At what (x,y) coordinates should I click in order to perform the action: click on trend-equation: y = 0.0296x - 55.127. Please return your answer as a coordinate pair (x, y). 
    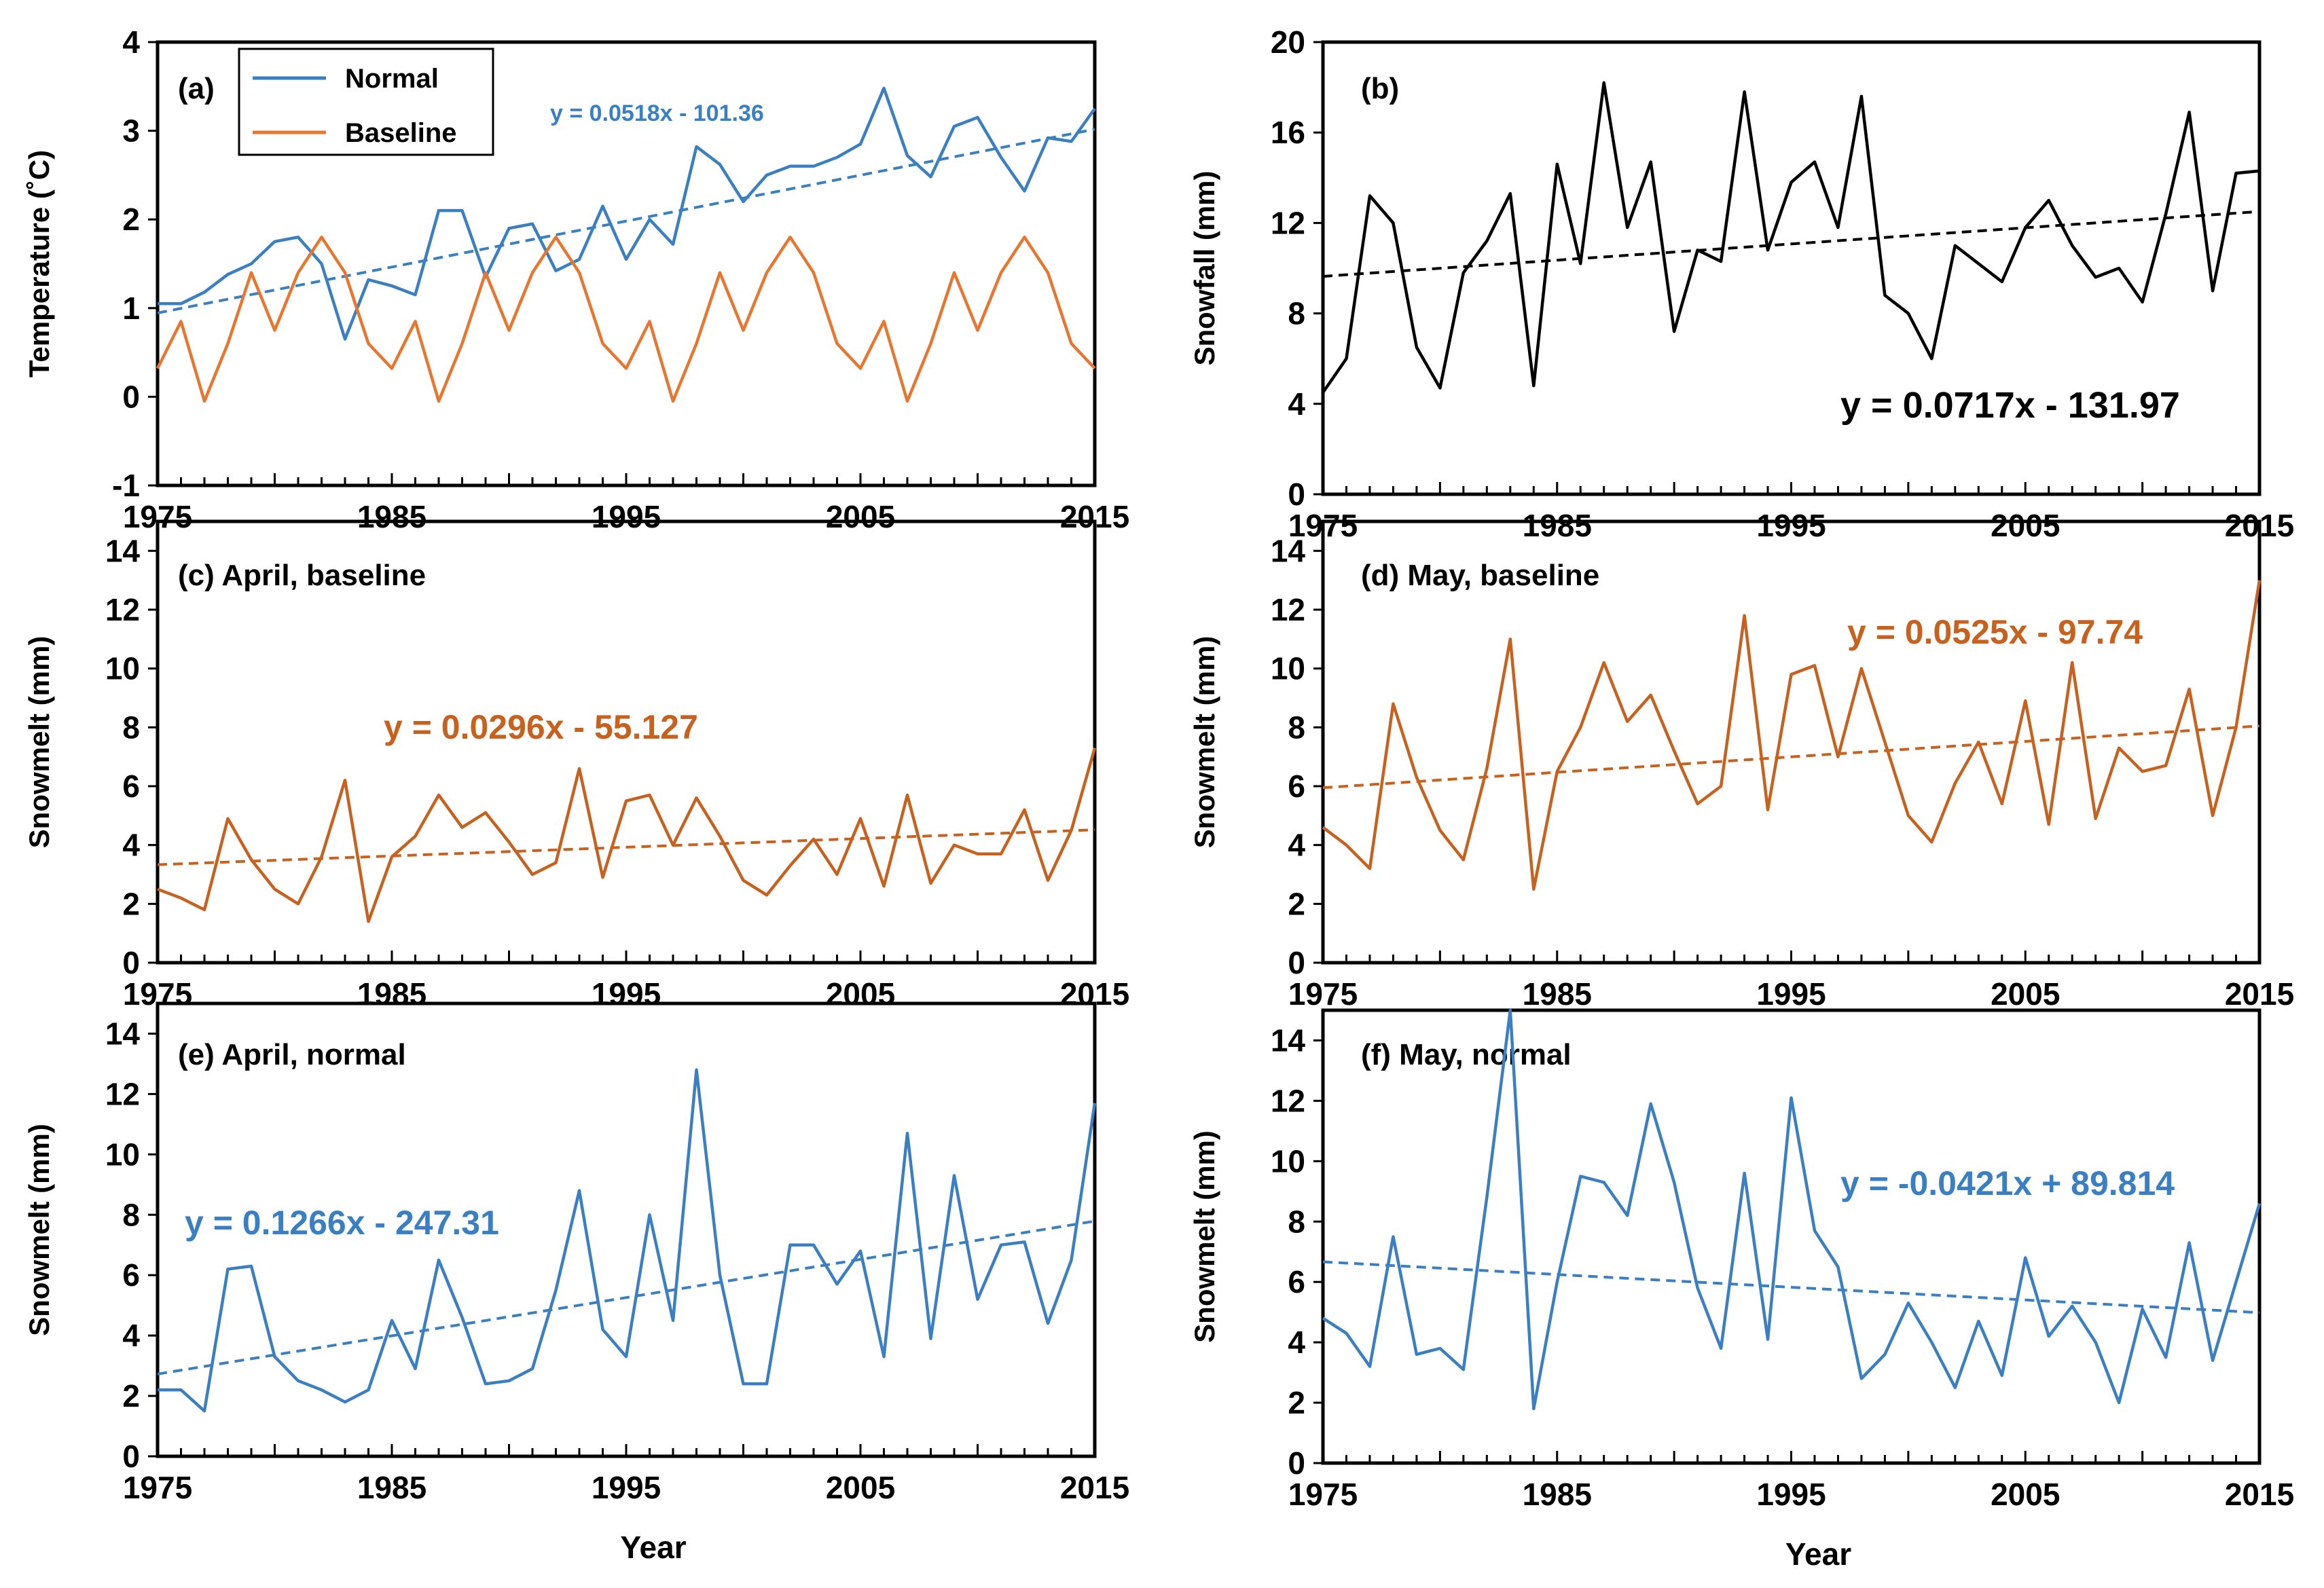
    Looking at the image, I should click on (541, 727).